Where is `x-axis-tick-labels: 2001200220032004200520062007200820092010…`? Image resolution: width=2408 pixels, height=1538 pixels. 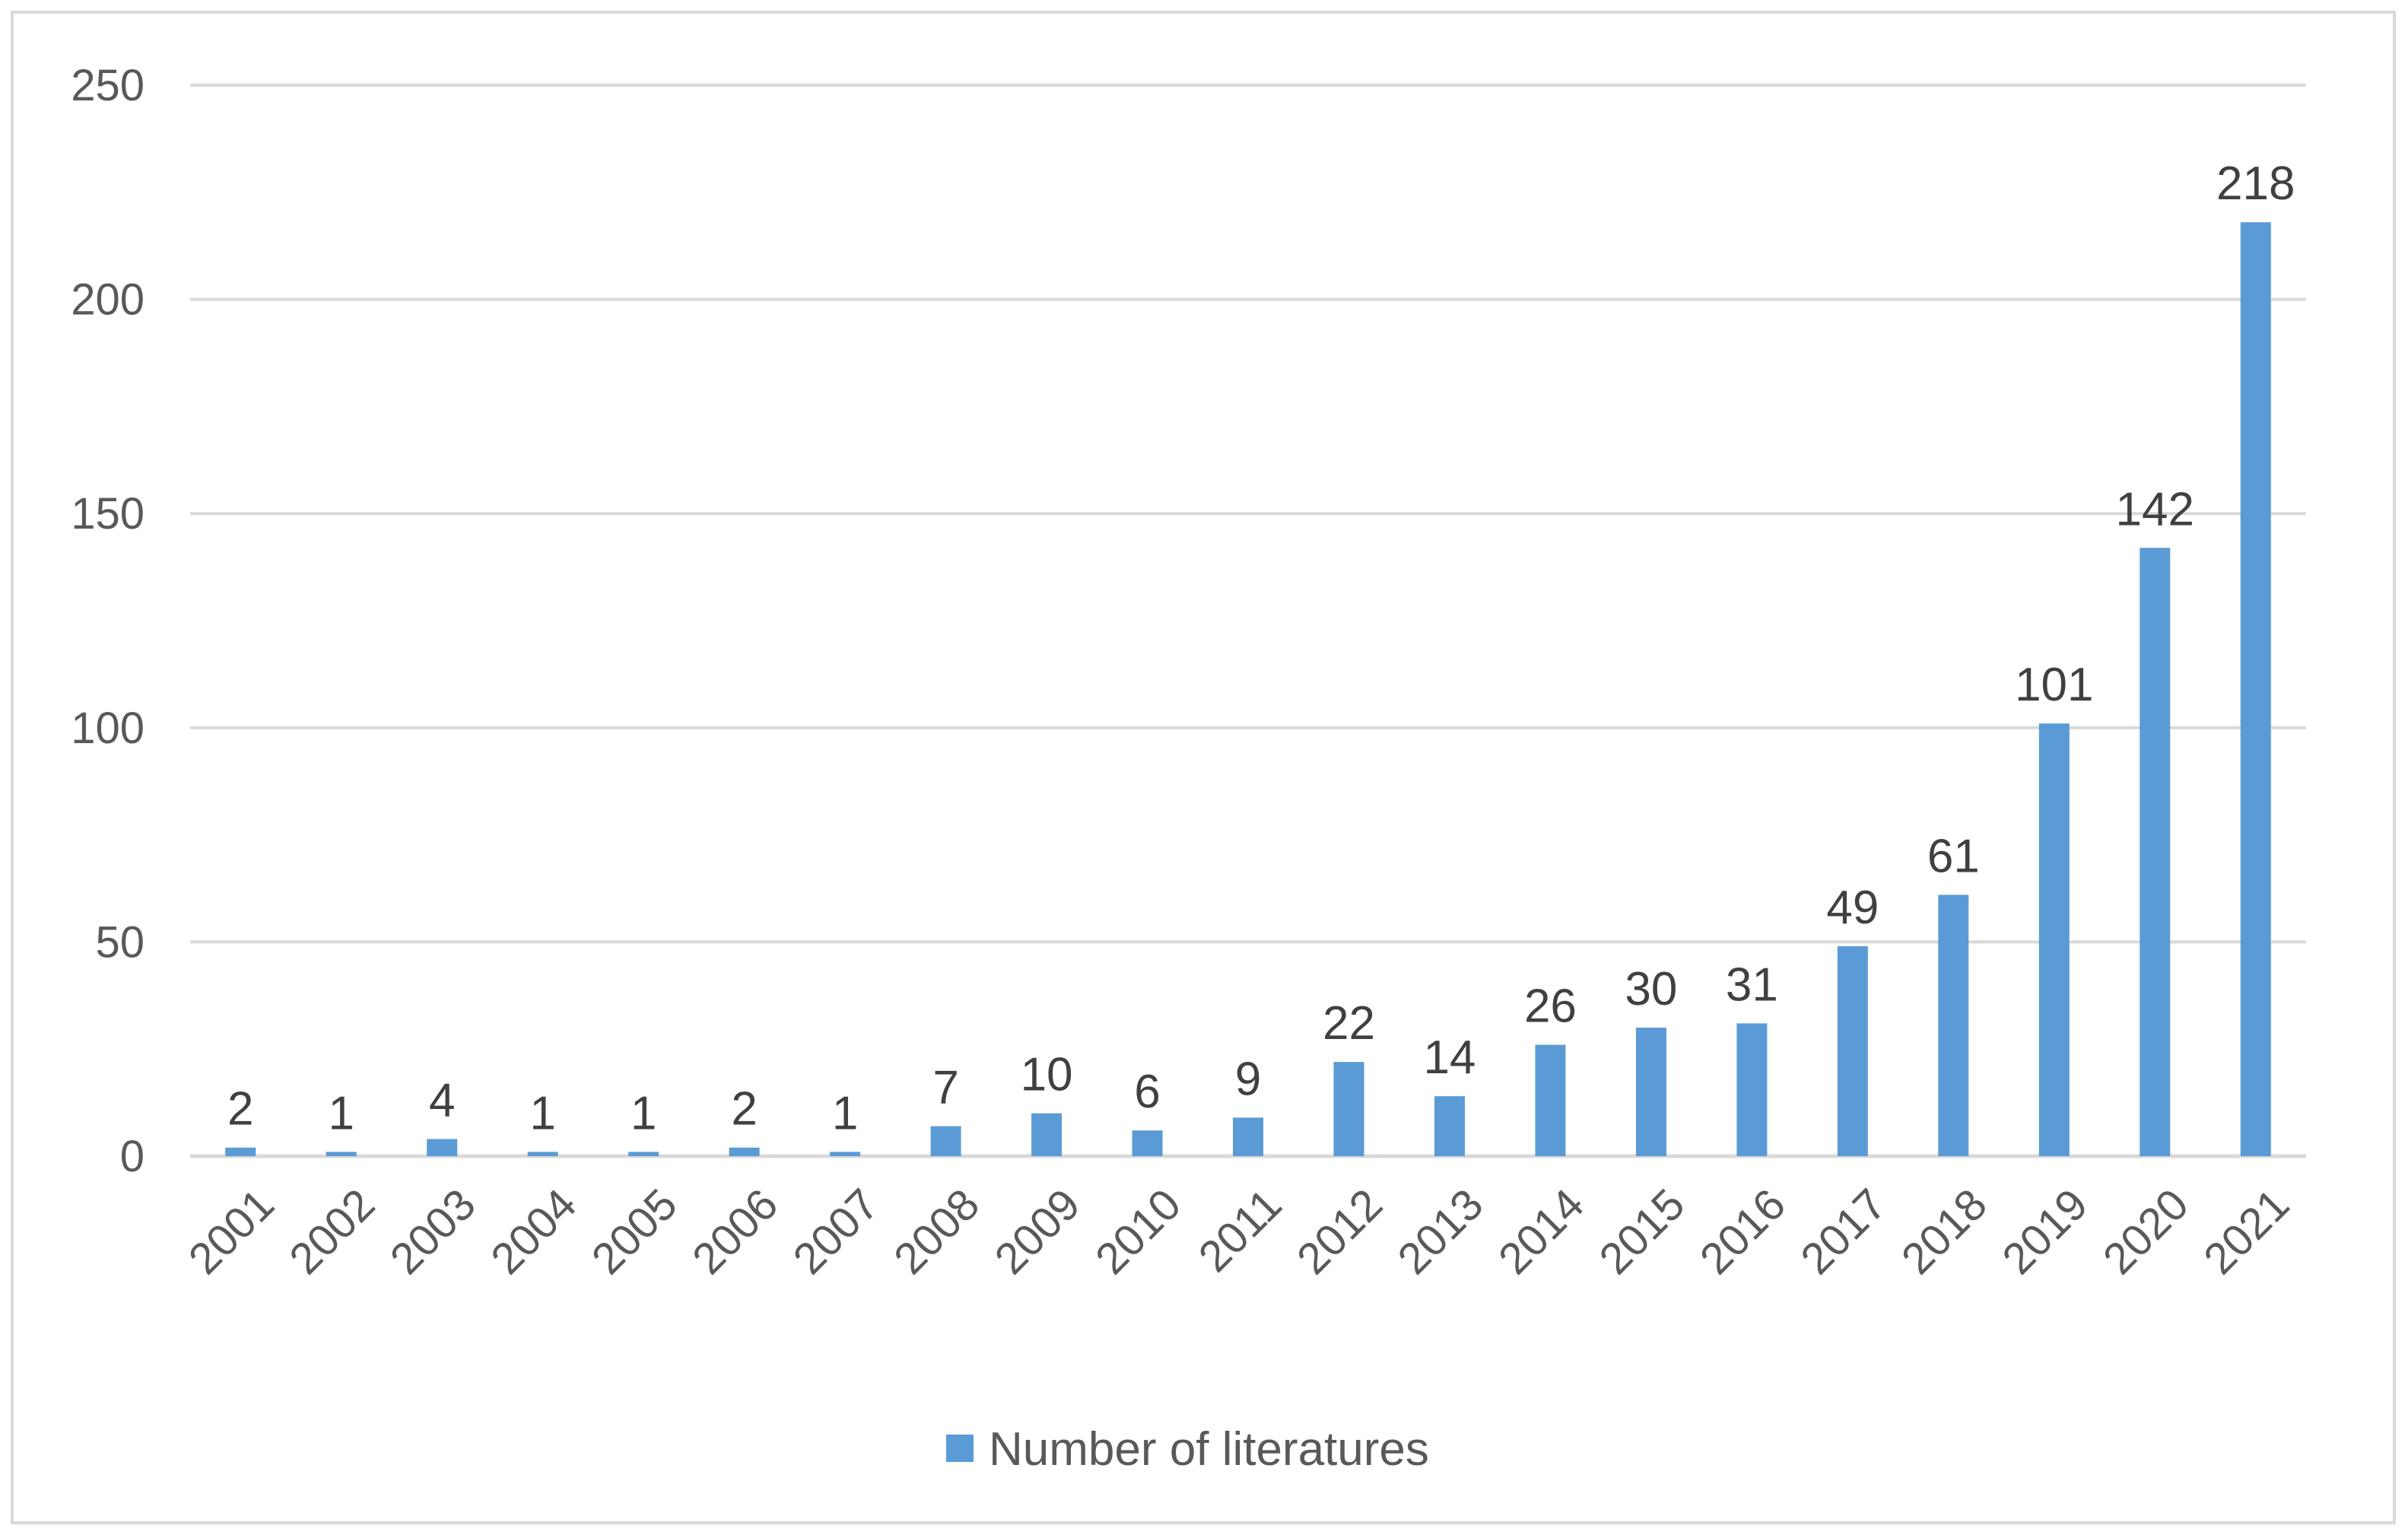
x-axis-tick-labels: 2001200220032004200520062007200820092010… is located at coordinates (1239, 1232).